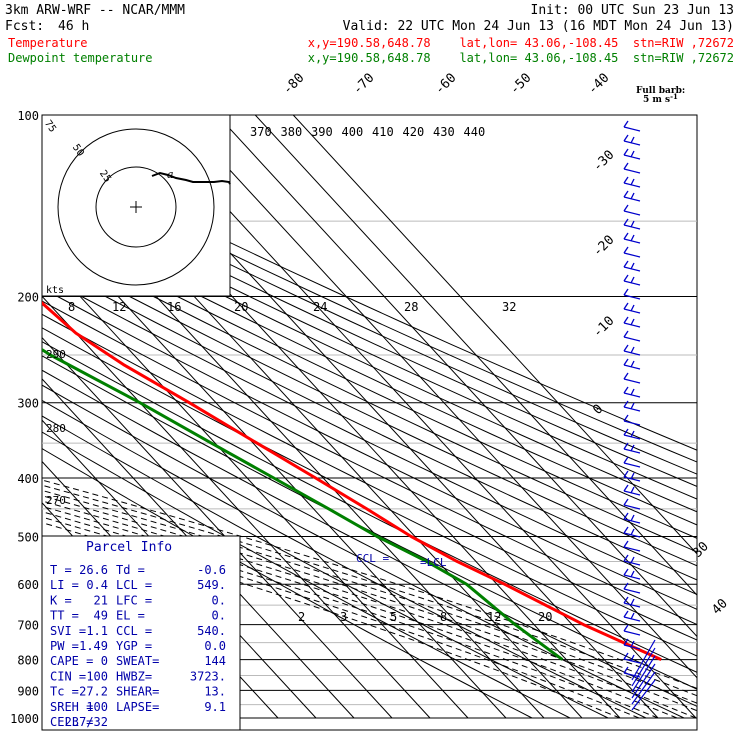 This screenshot has height=740, width=740. Describe the element at coordinates (86, 722) in the screenshot. I see `parcel-row-10-b: 237/32` at that location.